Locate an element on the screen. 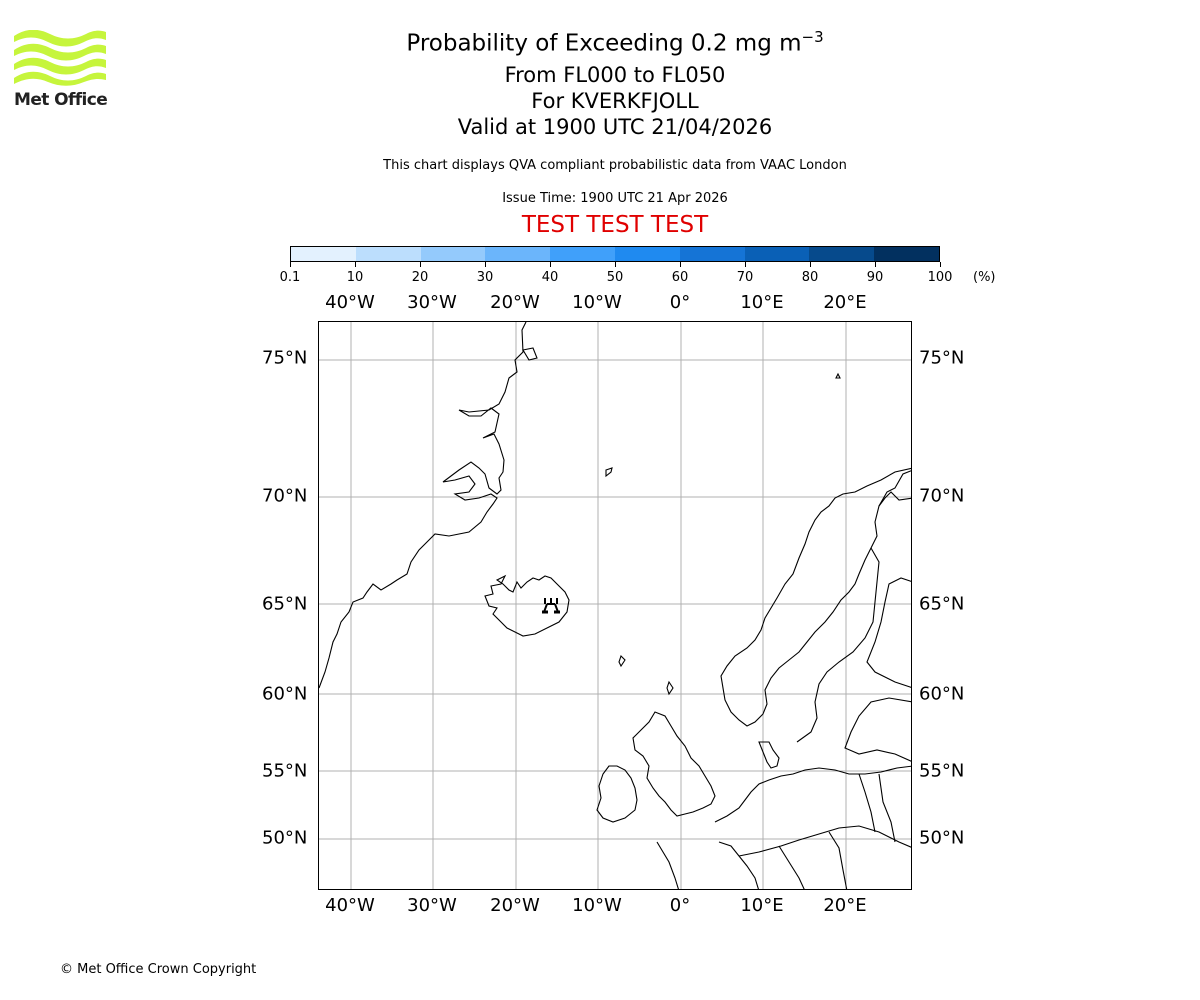  colorbar is located at coordinates (615, 254).